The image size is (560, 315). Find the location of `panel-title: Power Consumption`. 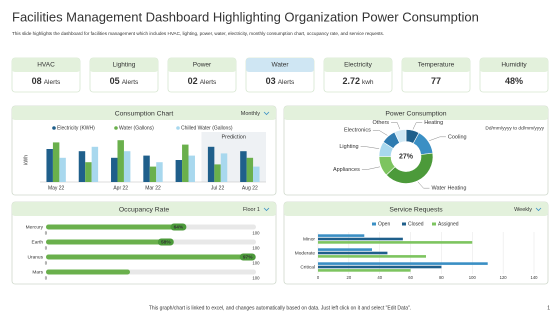

panel-title: Power Consumption is located at coordinates (415, 113).